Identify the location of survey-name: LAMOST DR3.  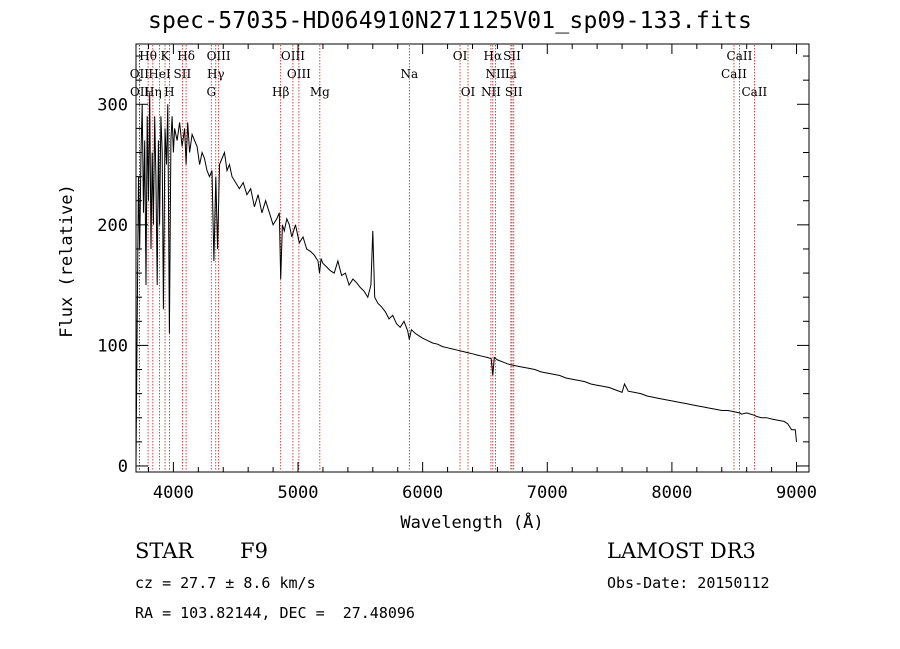
(681, 551).